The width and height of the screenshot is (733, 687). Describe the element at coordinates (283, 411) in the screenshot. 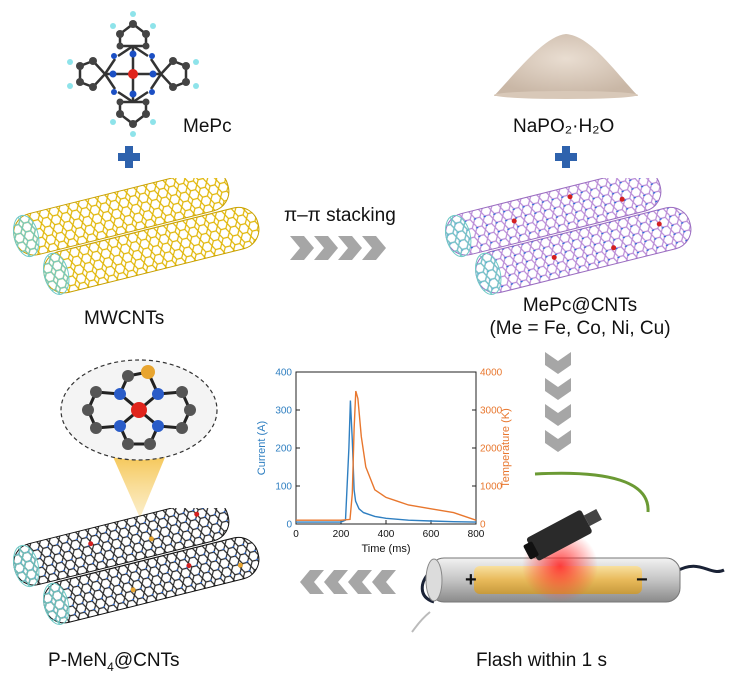

I see `y-left-tick-label: 300` at that location.